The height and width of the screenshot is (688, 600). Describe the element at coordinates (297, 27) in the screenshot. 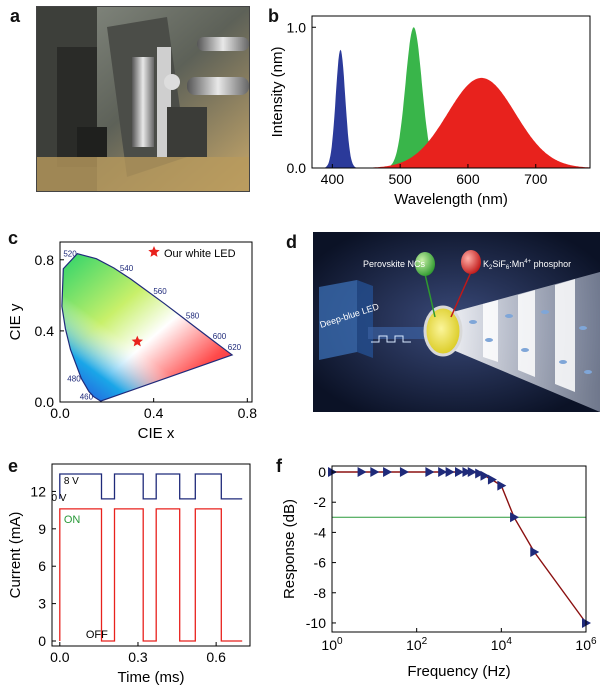

I see `y-tick-label: 1.0` at that location.